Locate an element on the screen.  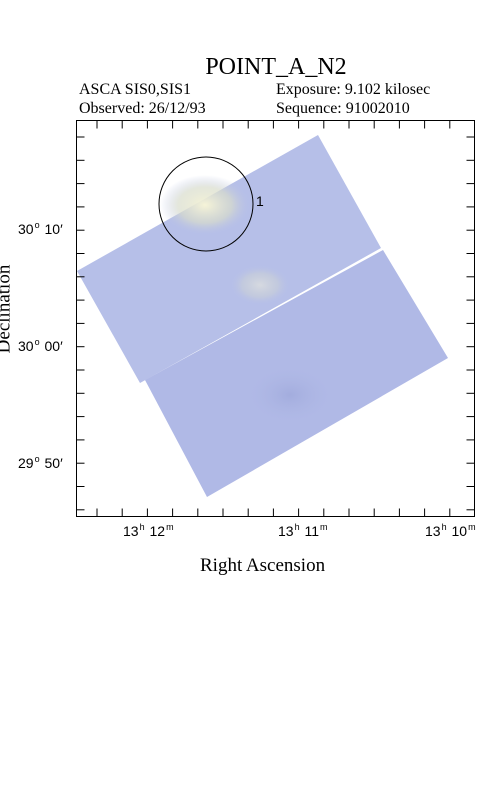
plot-title: POINT_A_N2 is located at coordinates (276, 67).